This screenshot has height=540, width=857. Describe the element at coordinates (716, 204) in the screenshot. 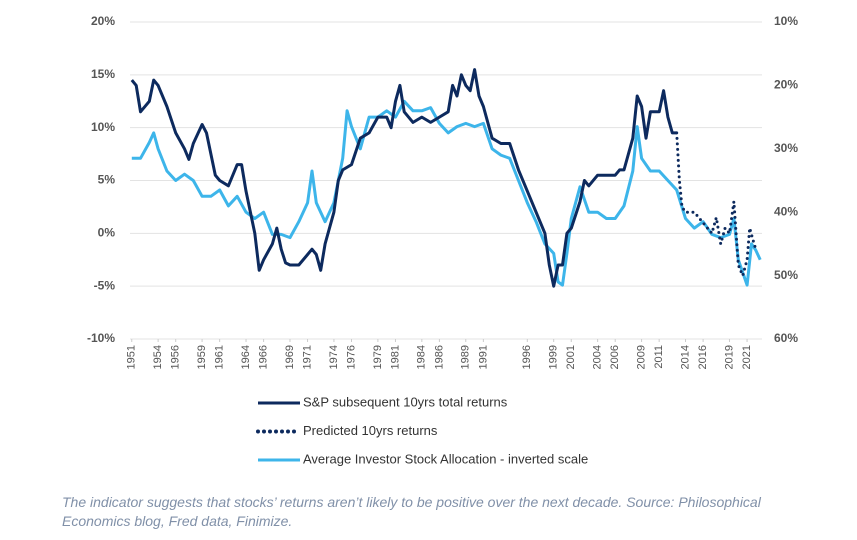

I see `series-line` at that location.